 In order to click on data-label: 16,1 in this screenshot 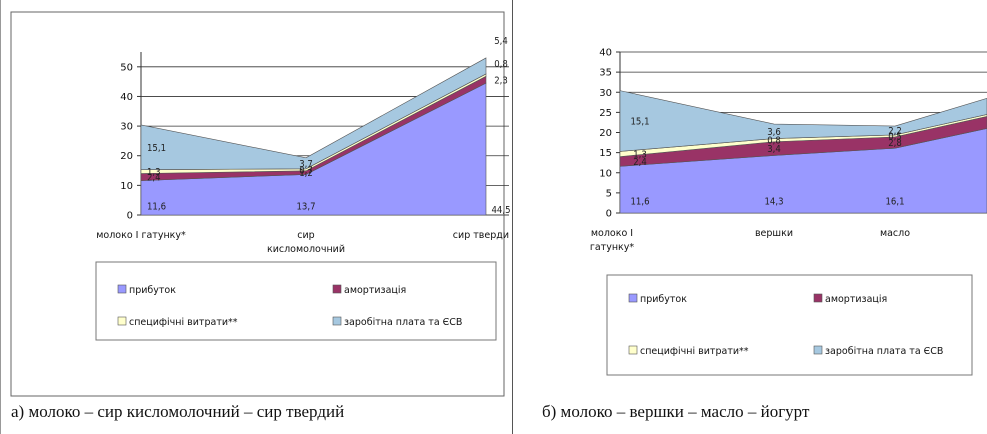, I will do `click(894, 201)`.